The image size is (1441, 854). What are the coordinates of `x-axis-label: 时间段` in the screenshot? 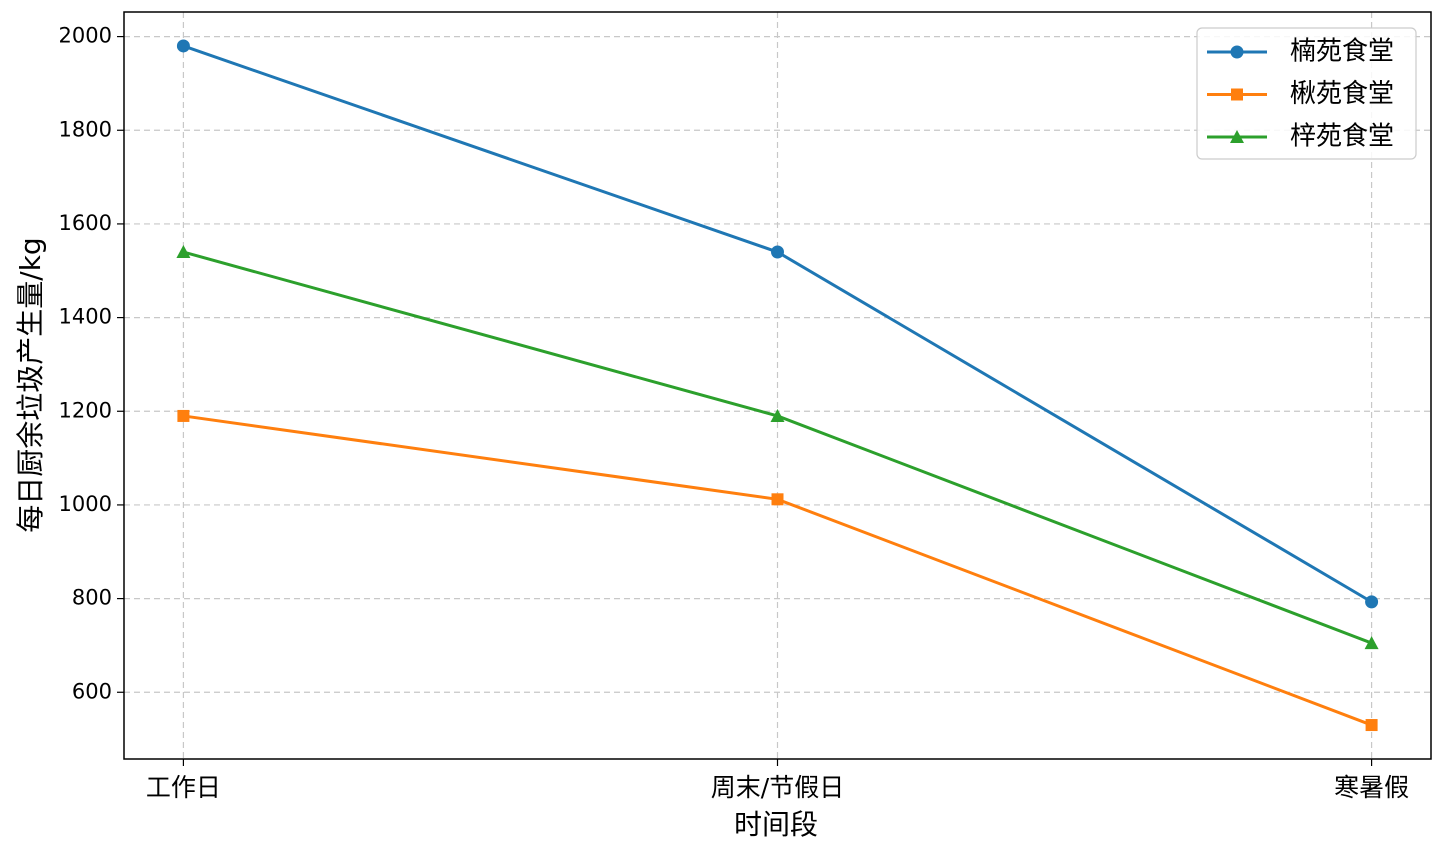 It's located at (776, 824).